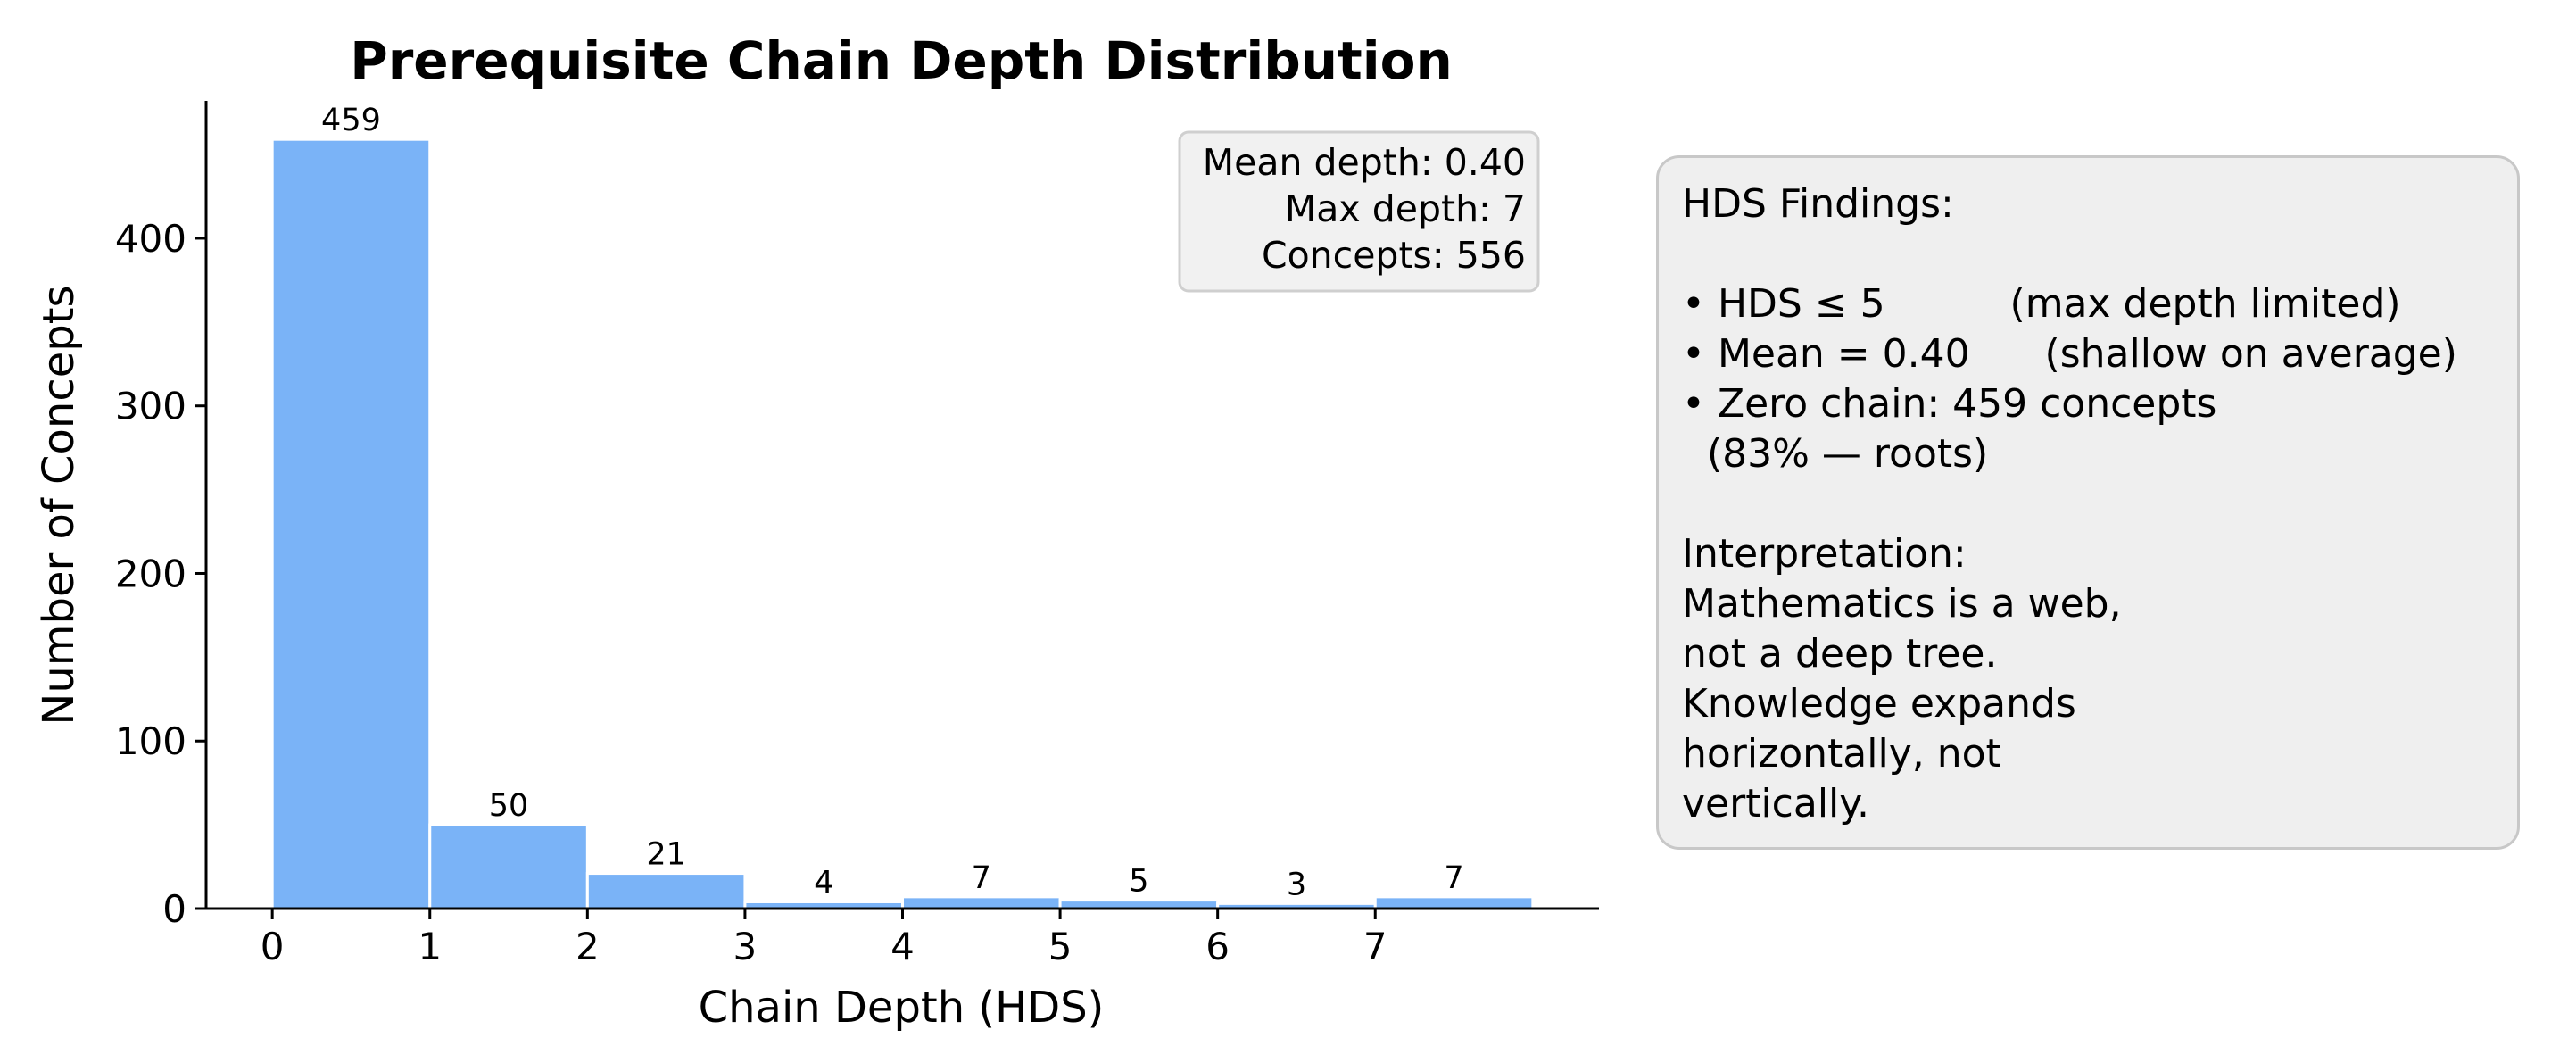 The height and width of the screenshot is (1063, 2576). I want to click on y-axis-label: Number of Concepts, so click(59, 505).